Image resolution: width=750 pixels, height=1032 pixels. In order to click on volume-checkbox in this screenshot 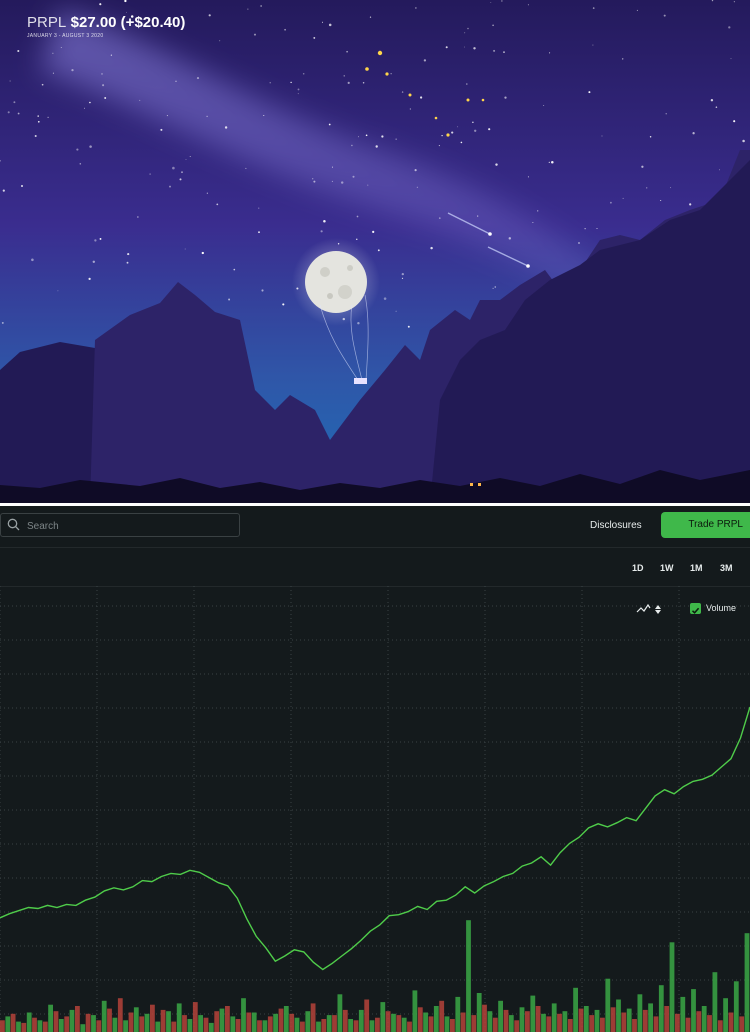, I will do `click(695, 608)`.